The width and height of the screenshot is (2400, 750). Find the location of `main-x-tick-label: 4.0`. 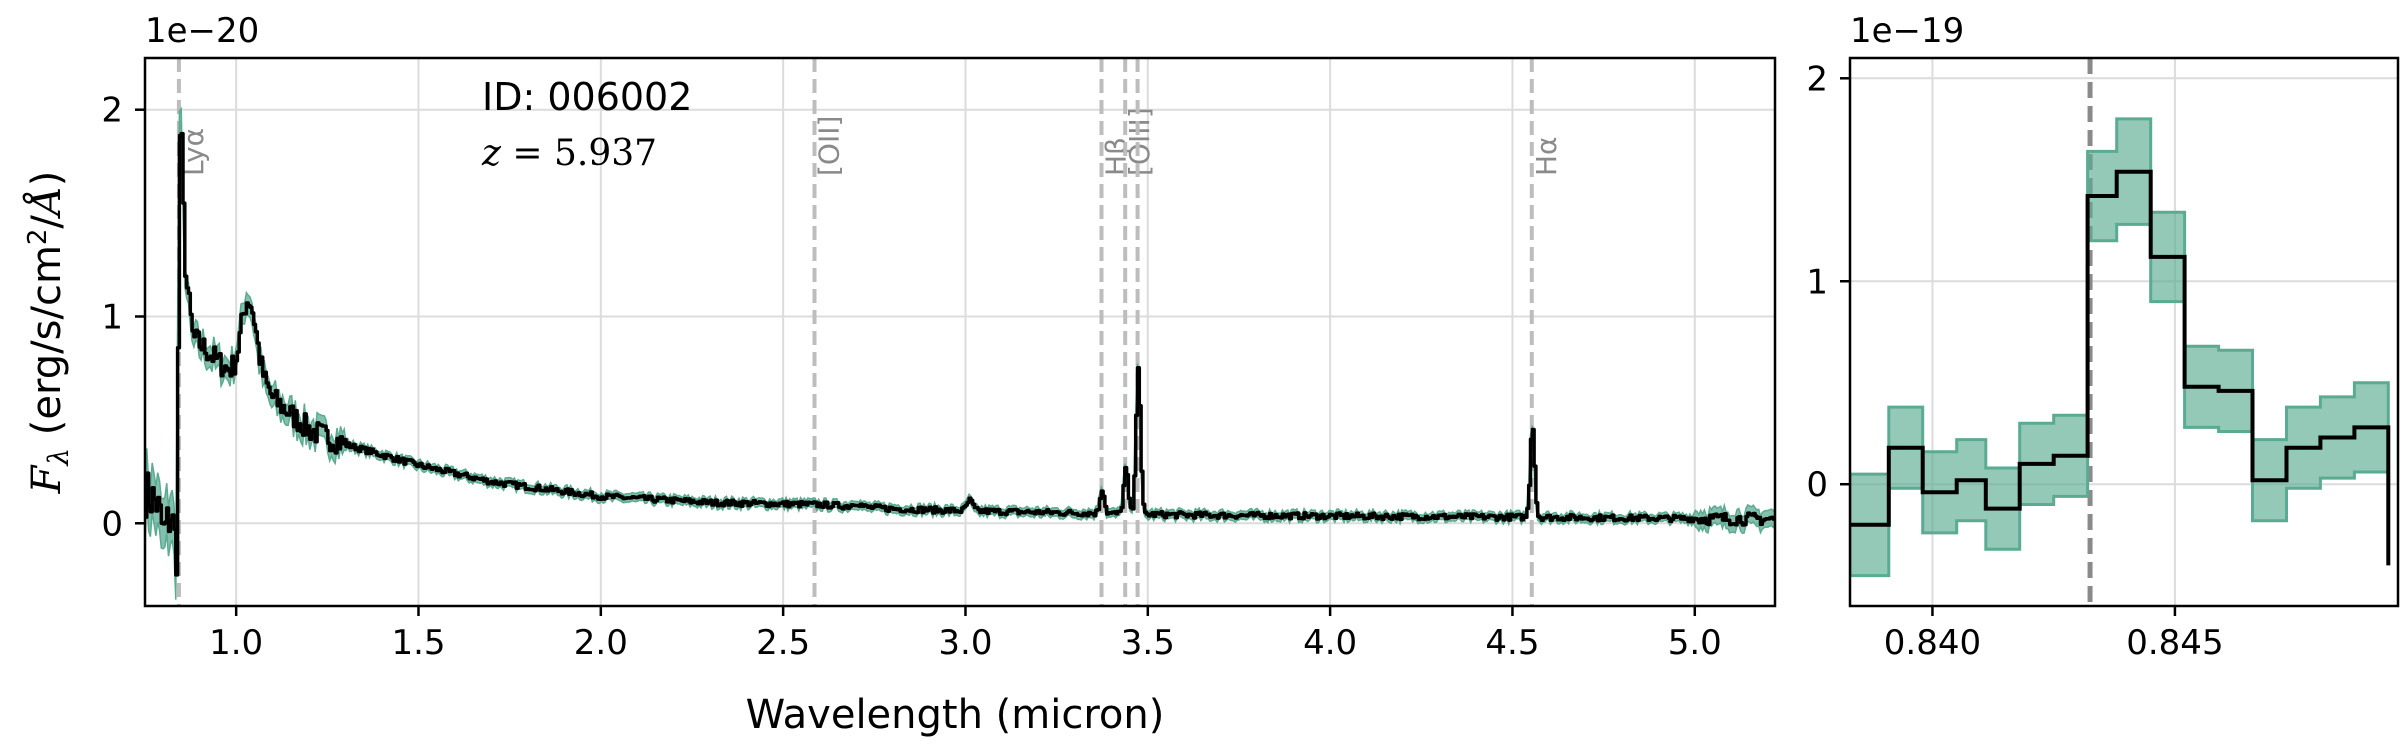

main-x-tick-label: 4.0 is located at coordinates (1330, 643).